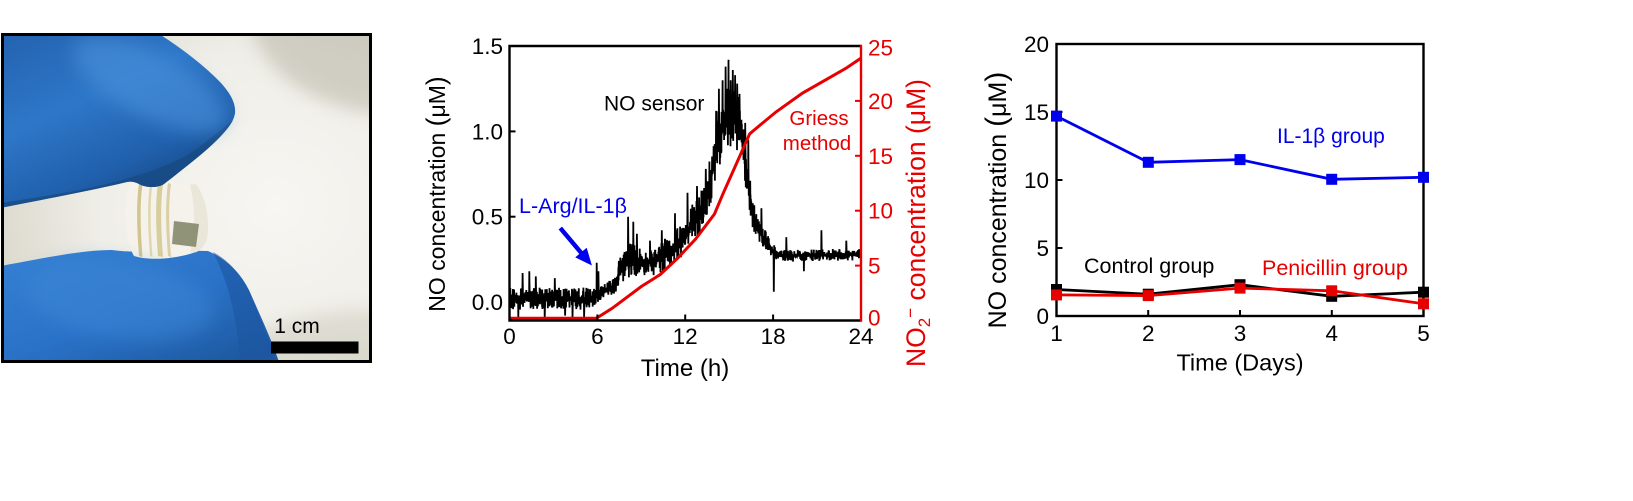  What do you see at coordinates (487, 302) in the screenshot?
I see `svg-text: 0.0` at bounding box center [487, 302].